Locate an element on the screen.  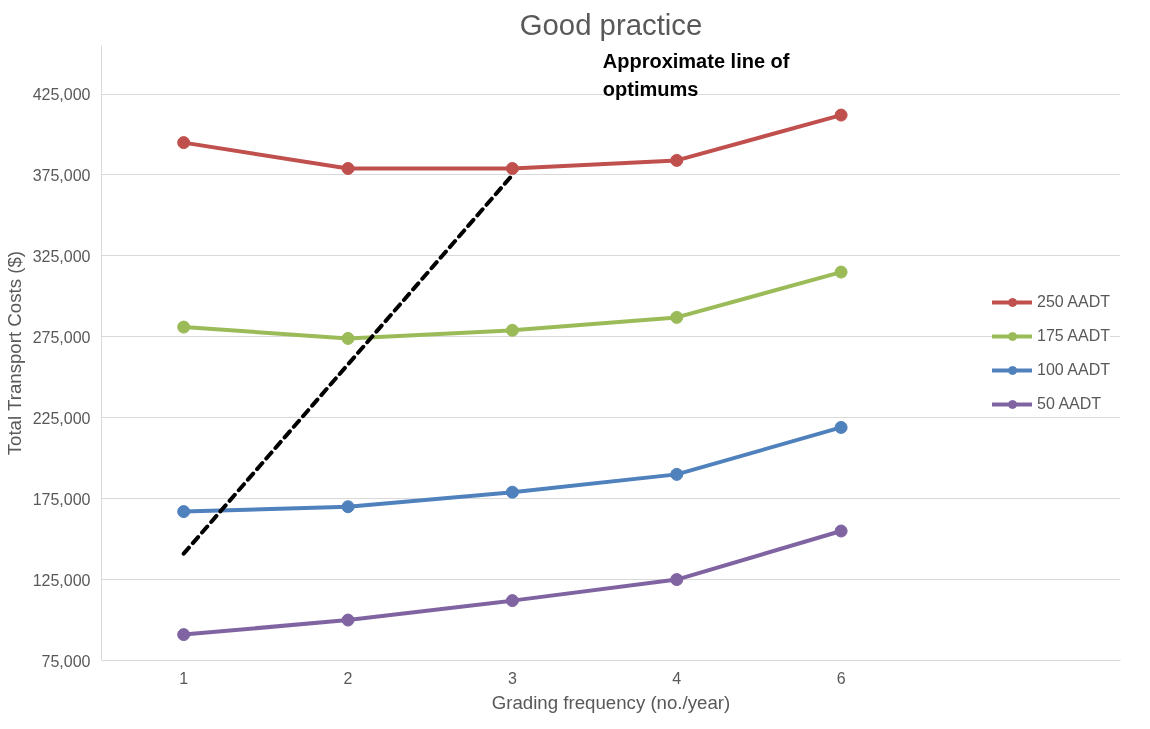
x-tick-label: 4 is located at coordinates (677, 678).